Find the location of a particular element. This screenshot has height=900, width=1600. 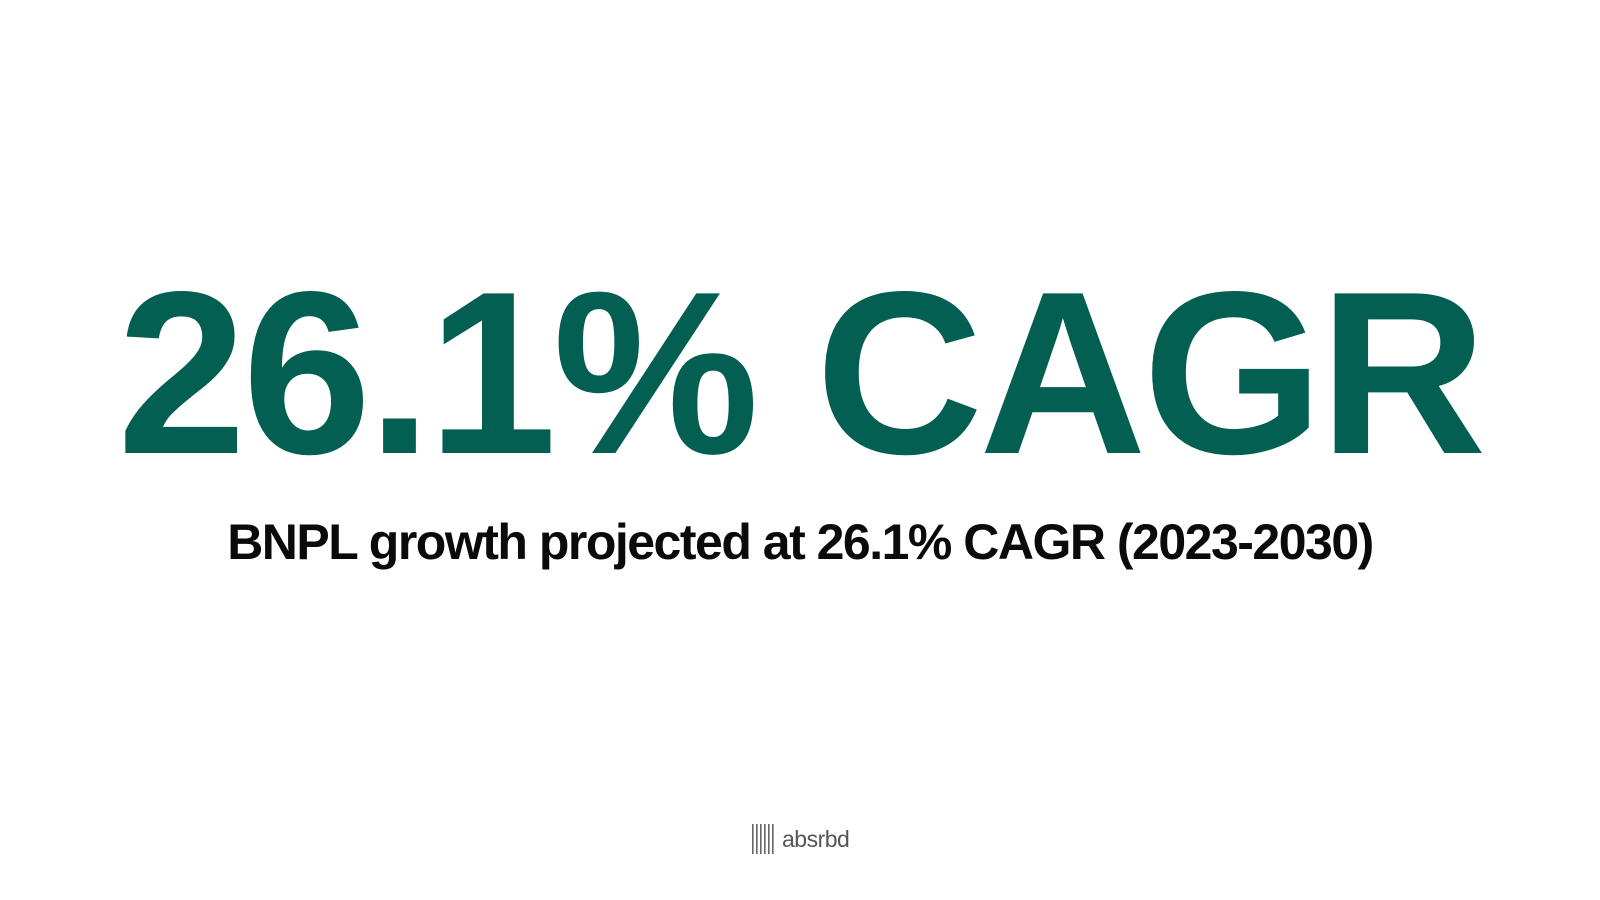

brand-logo: absrbd is located at coordinates (801, 839).